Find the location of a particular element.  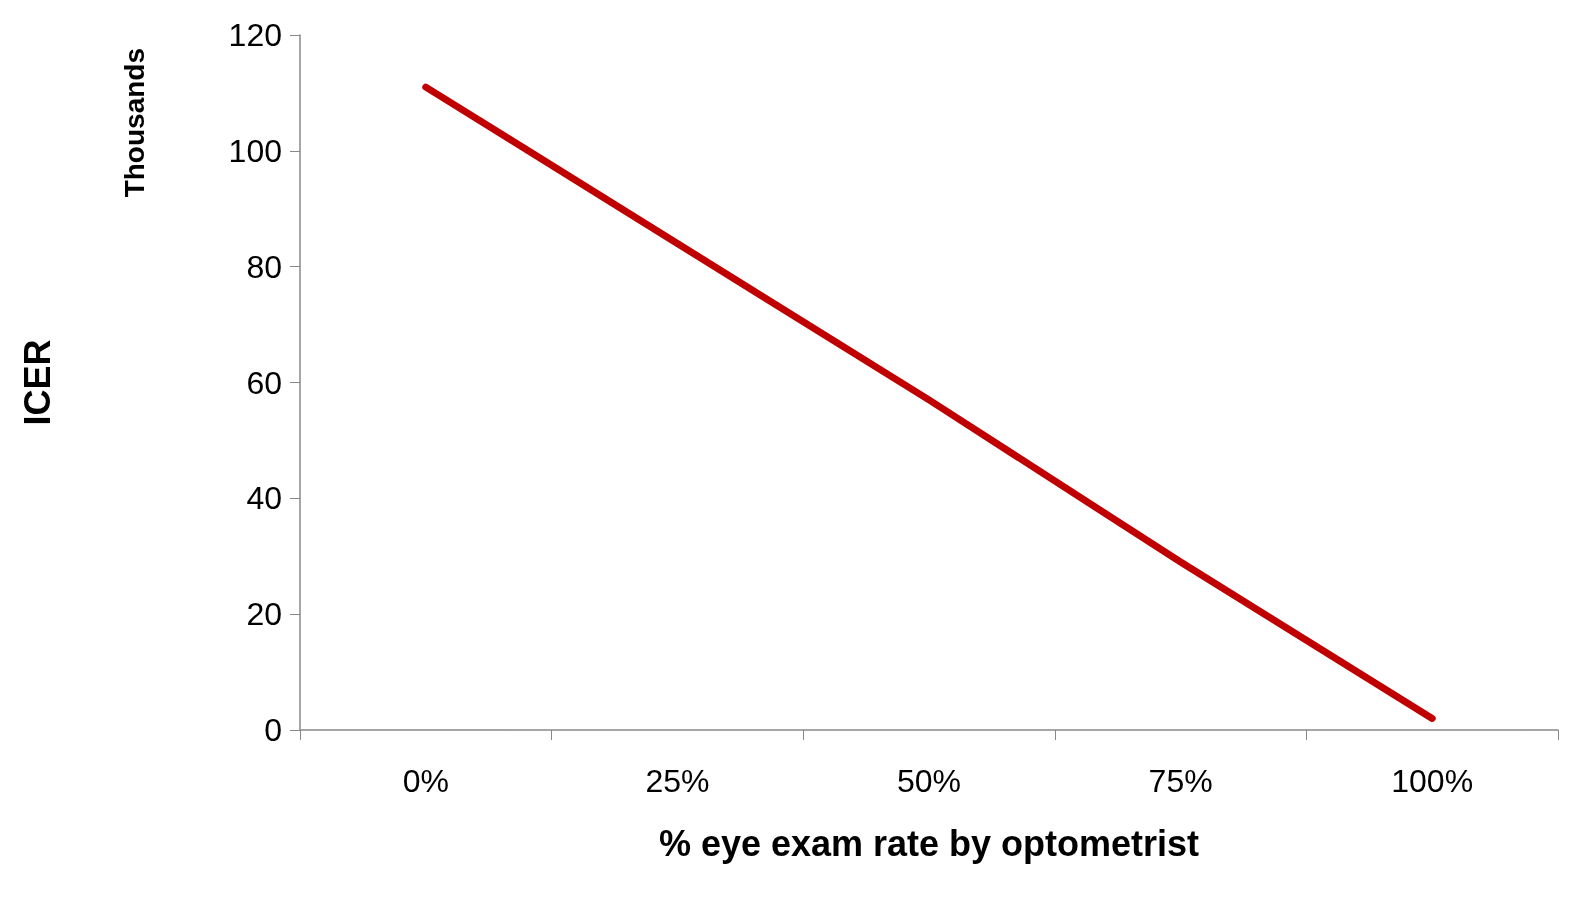

y-tick-label: 40 is located at coordinates (264, 498).